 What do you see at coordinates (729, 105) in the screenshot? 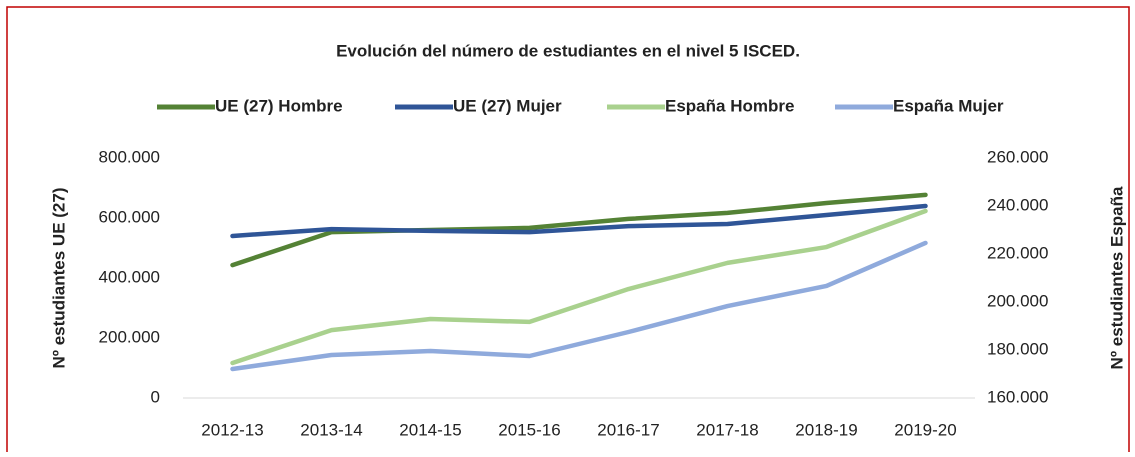
I see `legend-label: España Hombre` at bounding box center [729, 105].